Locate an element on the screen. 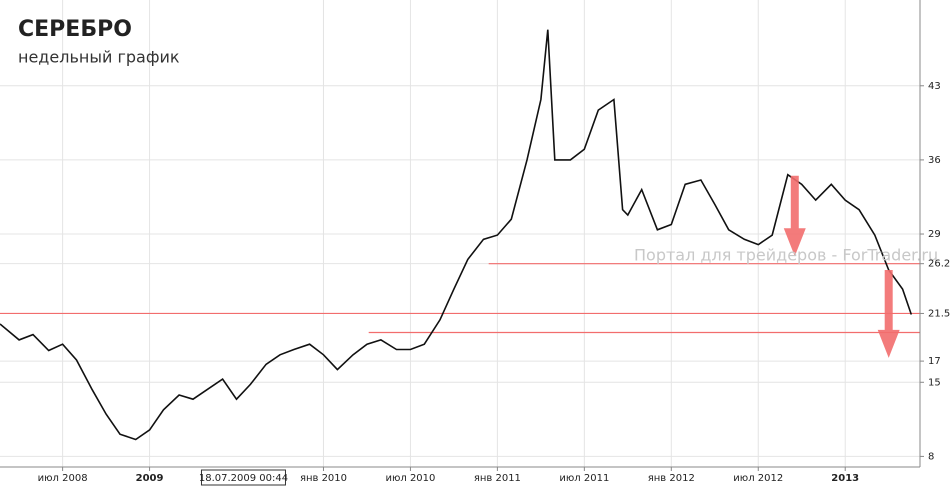 This screenshot has width=950, height=488. watermark: Портал для трейдеров - ForTrader.ru is located at coordinates (786, 255).